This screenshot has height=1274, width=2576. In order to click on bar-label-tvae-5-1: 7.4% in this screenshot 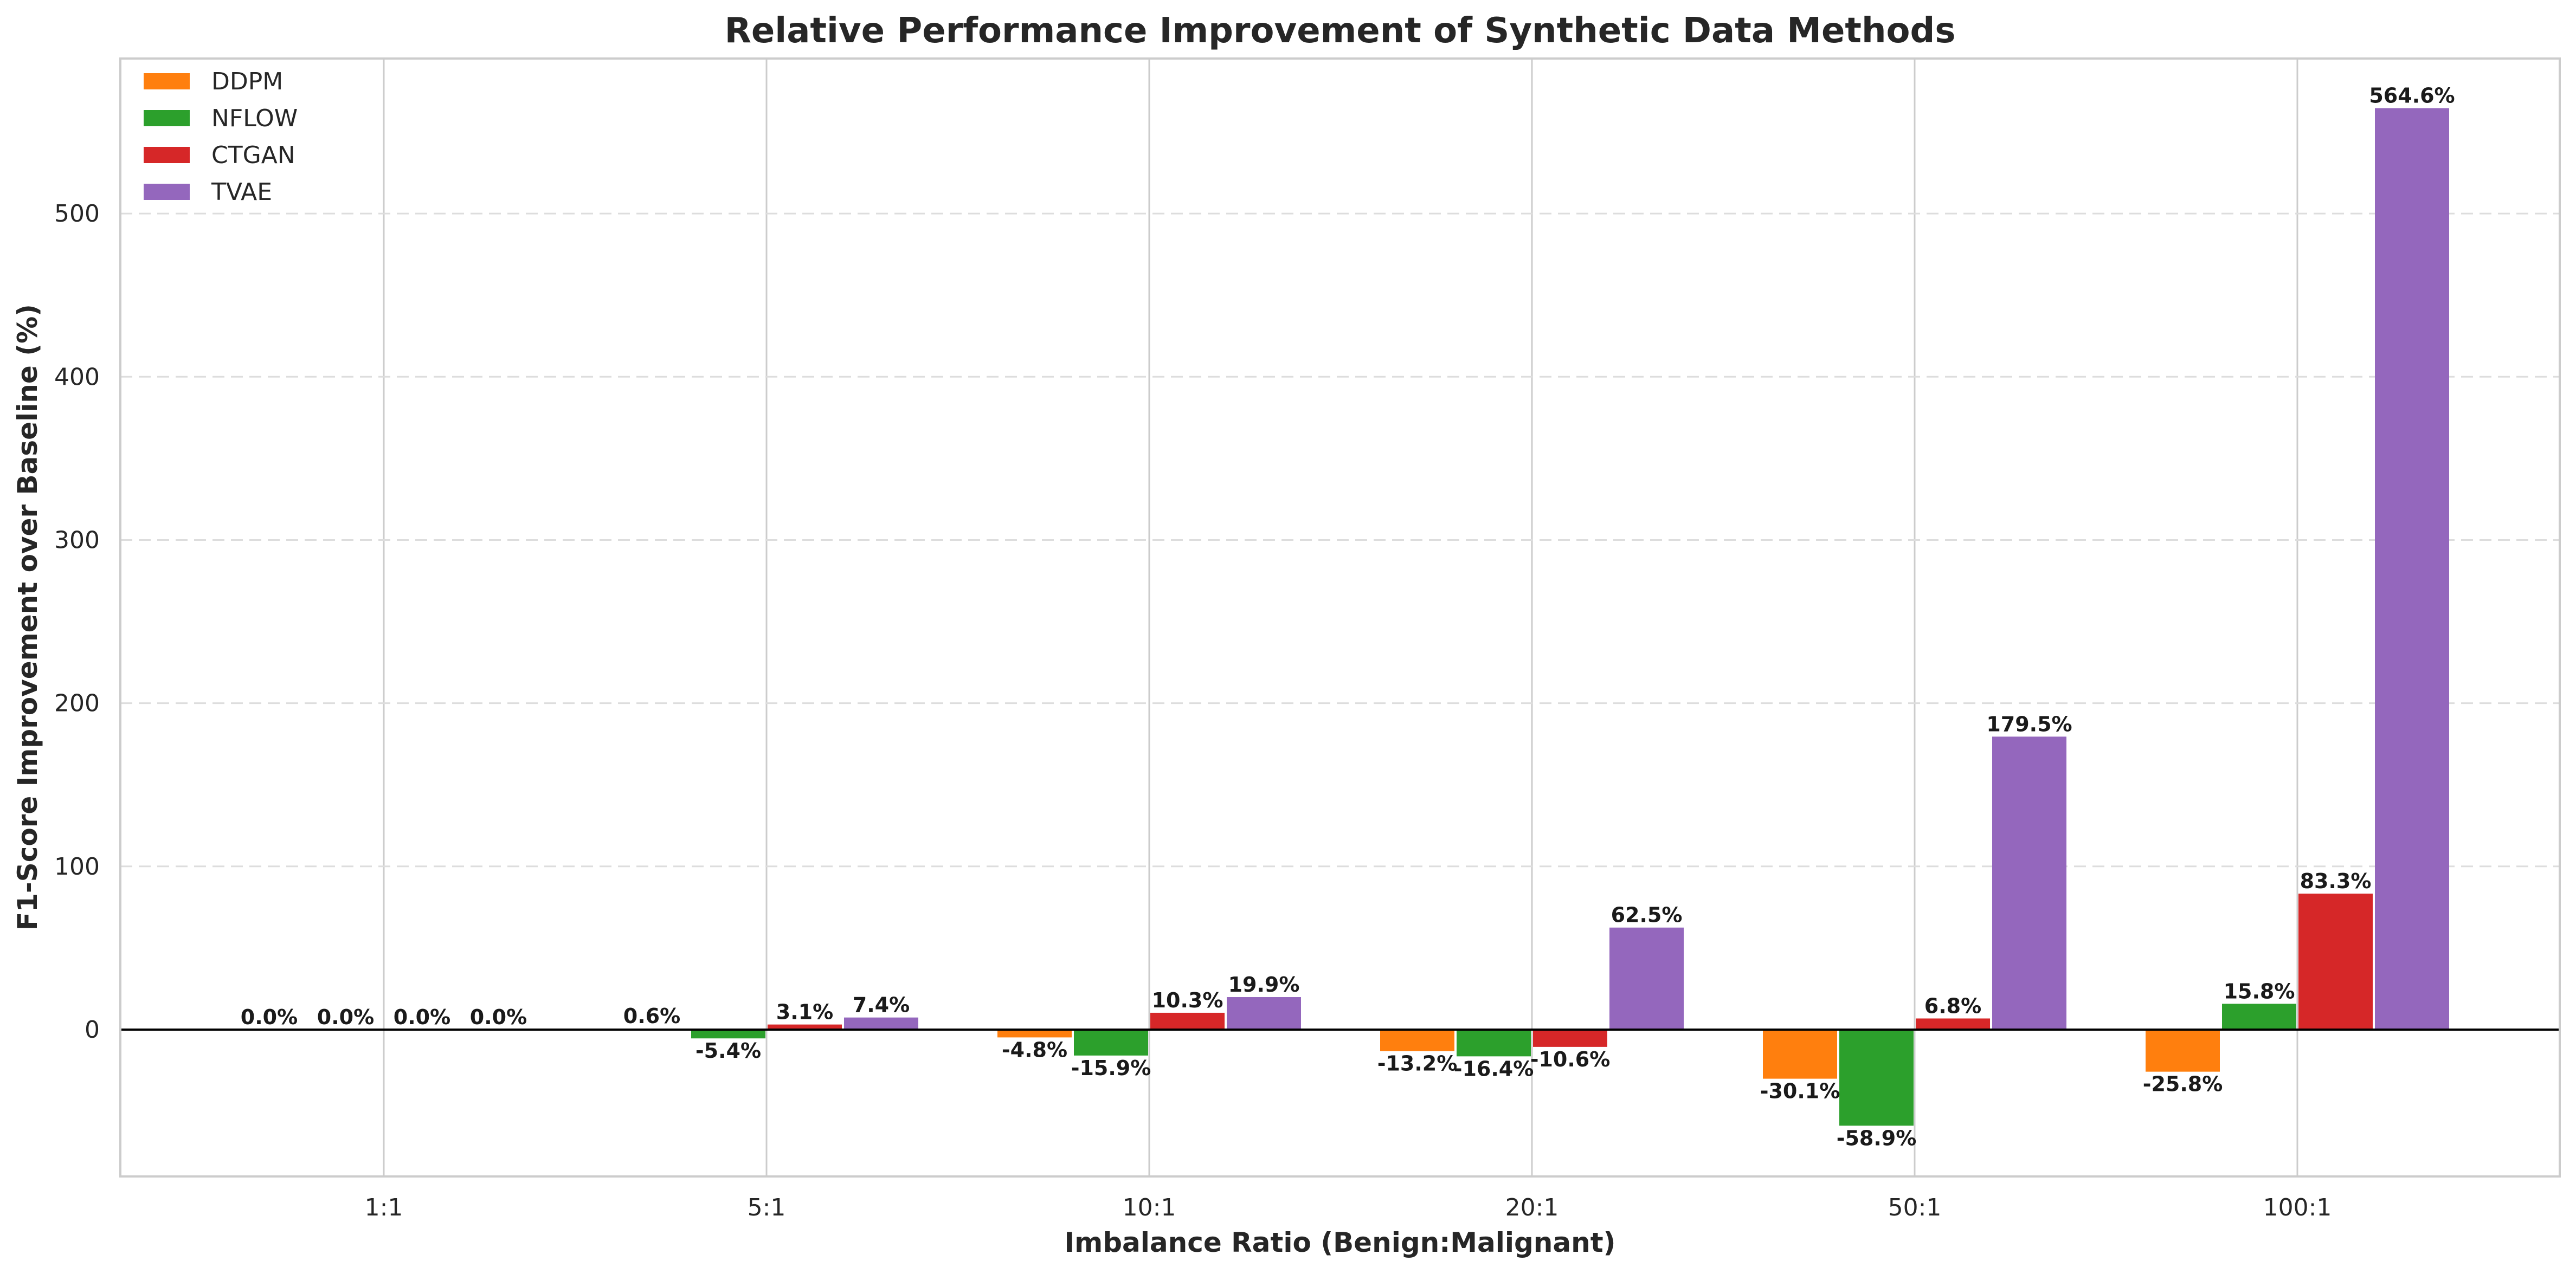, I will do `click(881, 1005)`.